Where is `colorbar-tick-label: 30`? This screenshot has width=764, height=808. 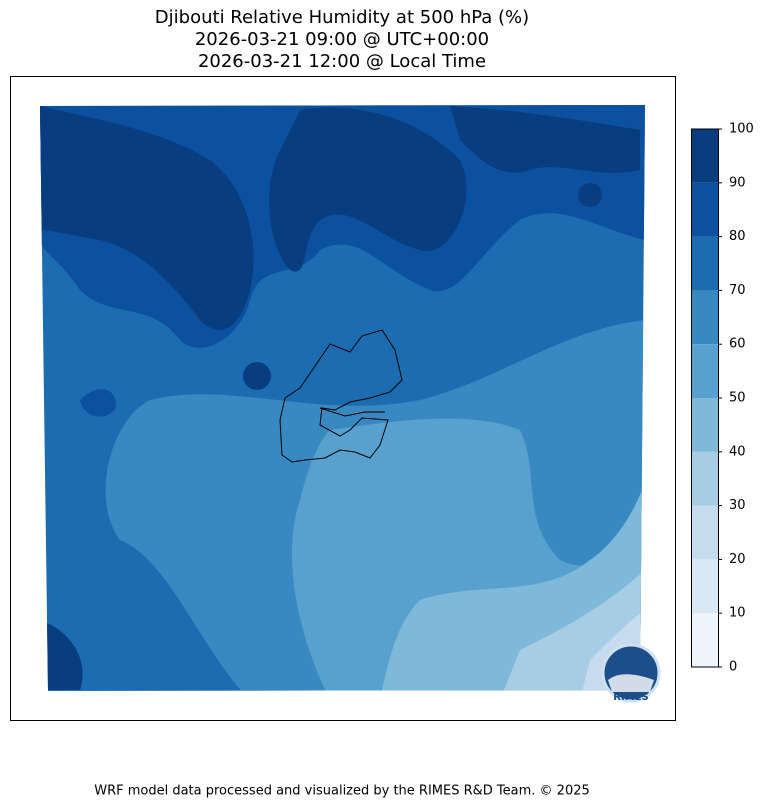 colorbar-tick-label: 30 is located at coordinates (737, 505).